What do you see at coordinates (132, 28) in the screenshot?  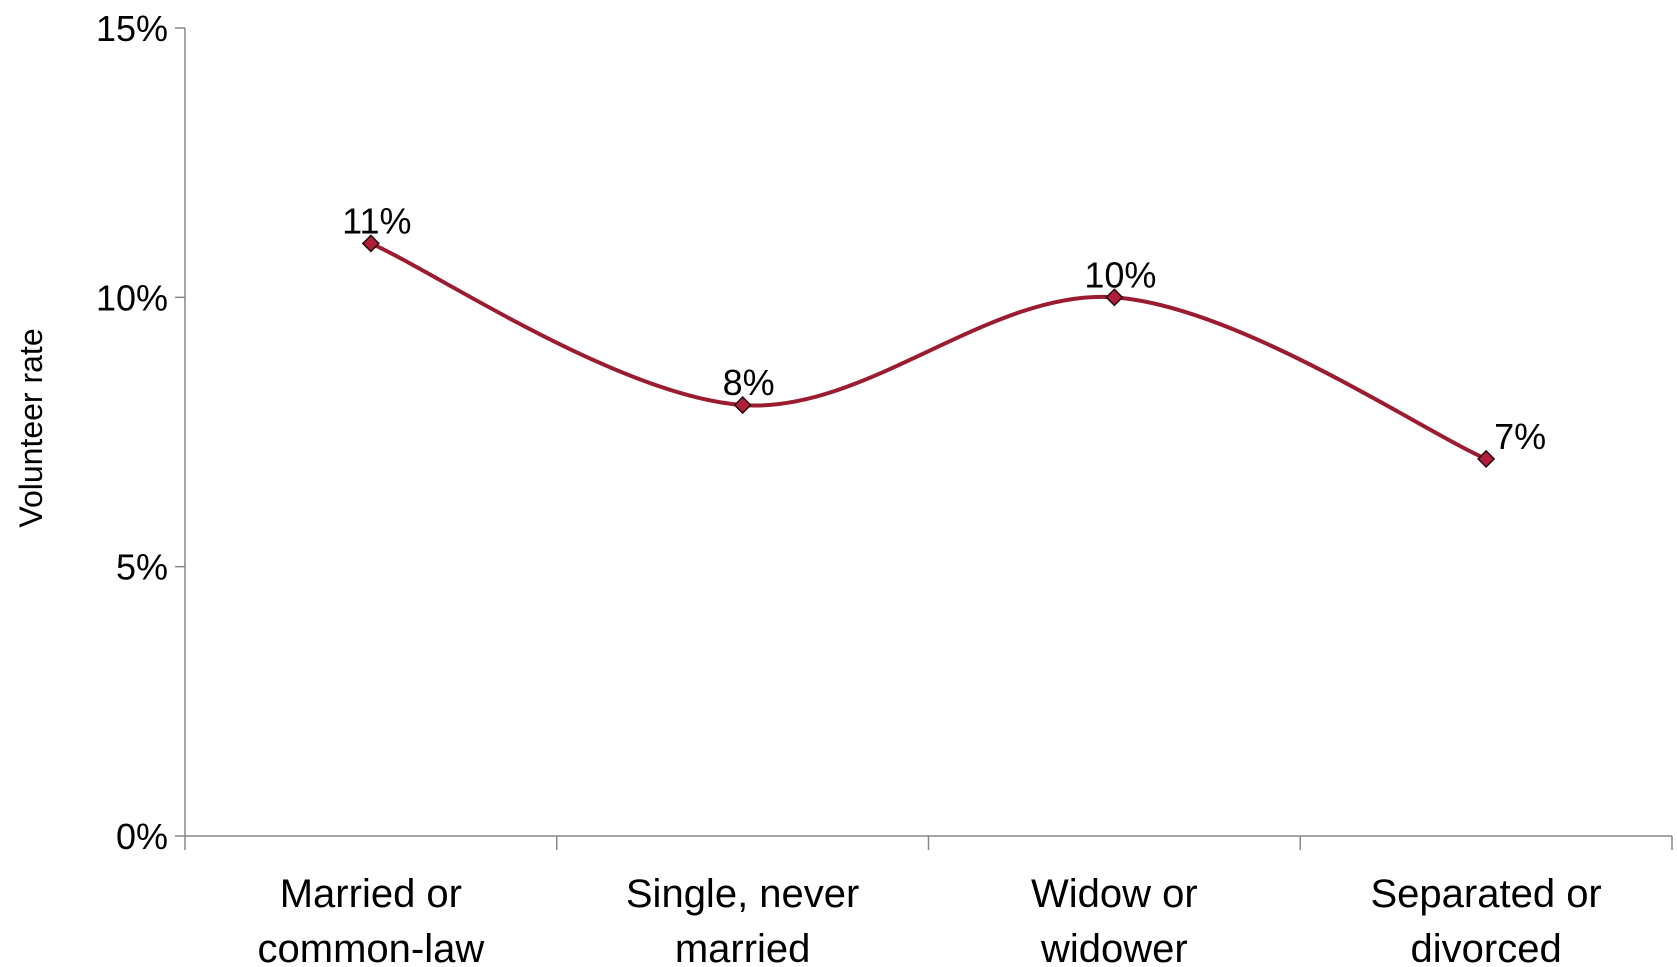 I see `y-tick-label: 15%` at bounding box center [132, 28].